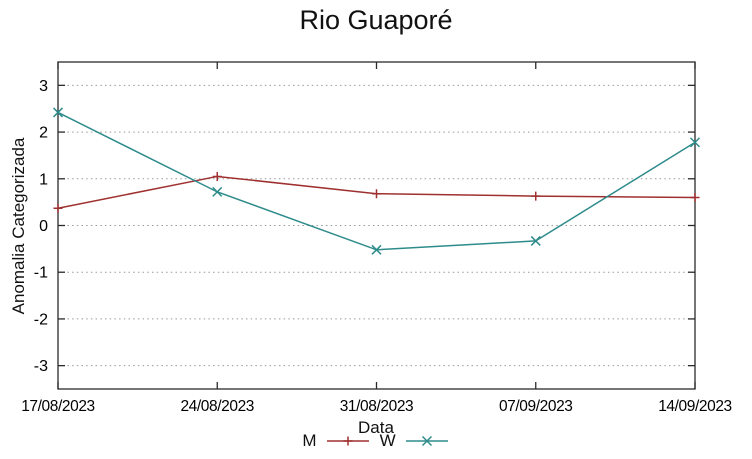  I want to click on legend-sample-plus, so click(347, 441).